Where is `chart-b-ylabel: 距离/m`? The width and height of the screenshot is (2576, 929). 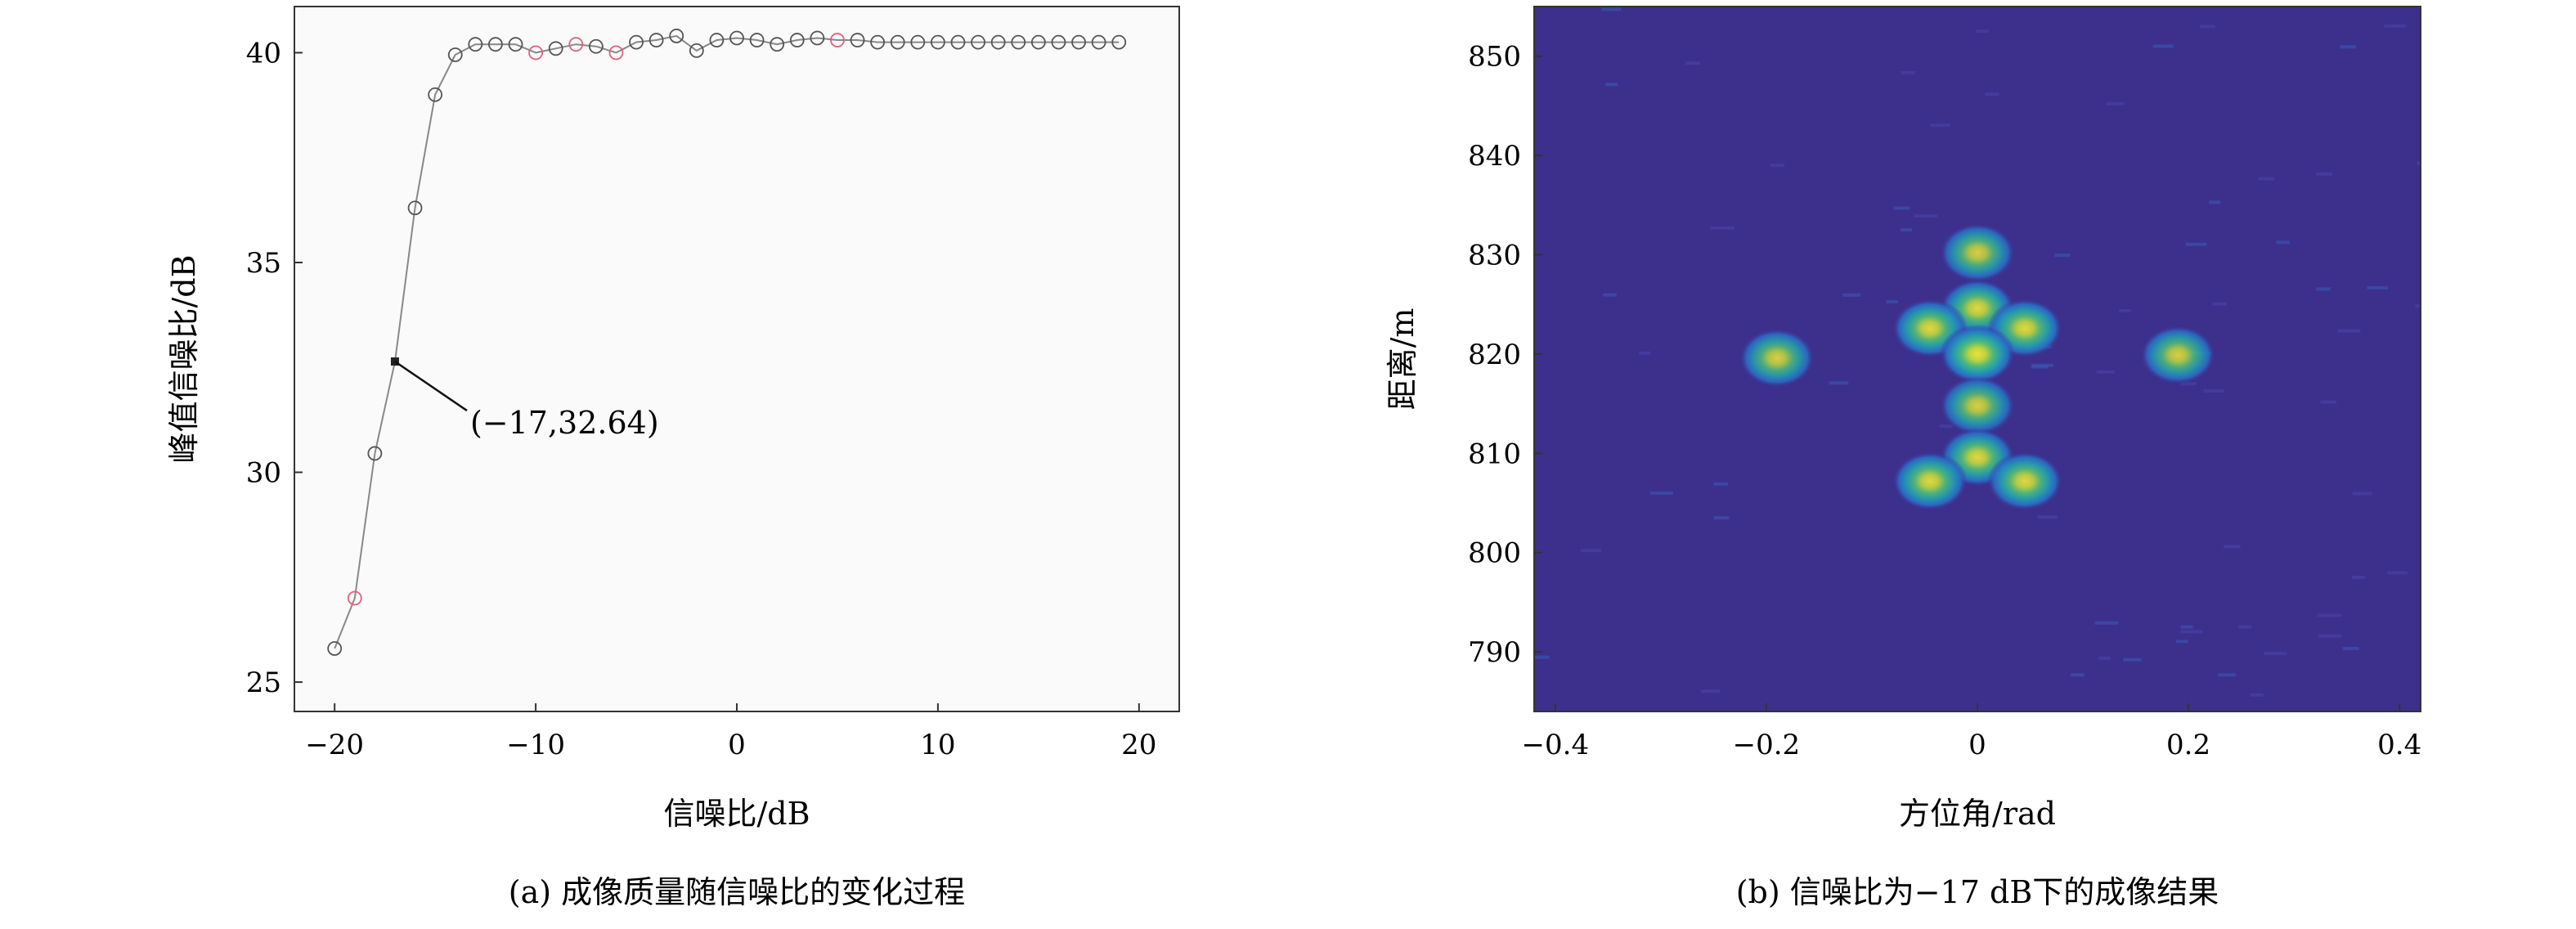 chart-b-ylabel: 距离/m is located at coordinates (1402, 359).